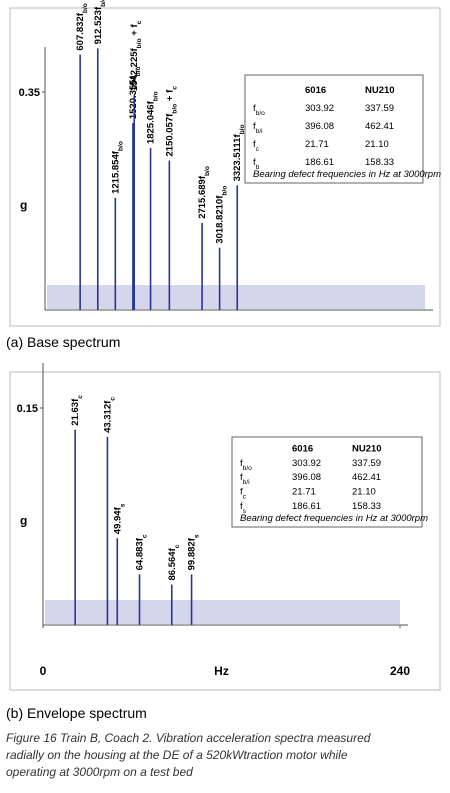  I want to click on peak-frequency: 1542.22, so click(134, 74).